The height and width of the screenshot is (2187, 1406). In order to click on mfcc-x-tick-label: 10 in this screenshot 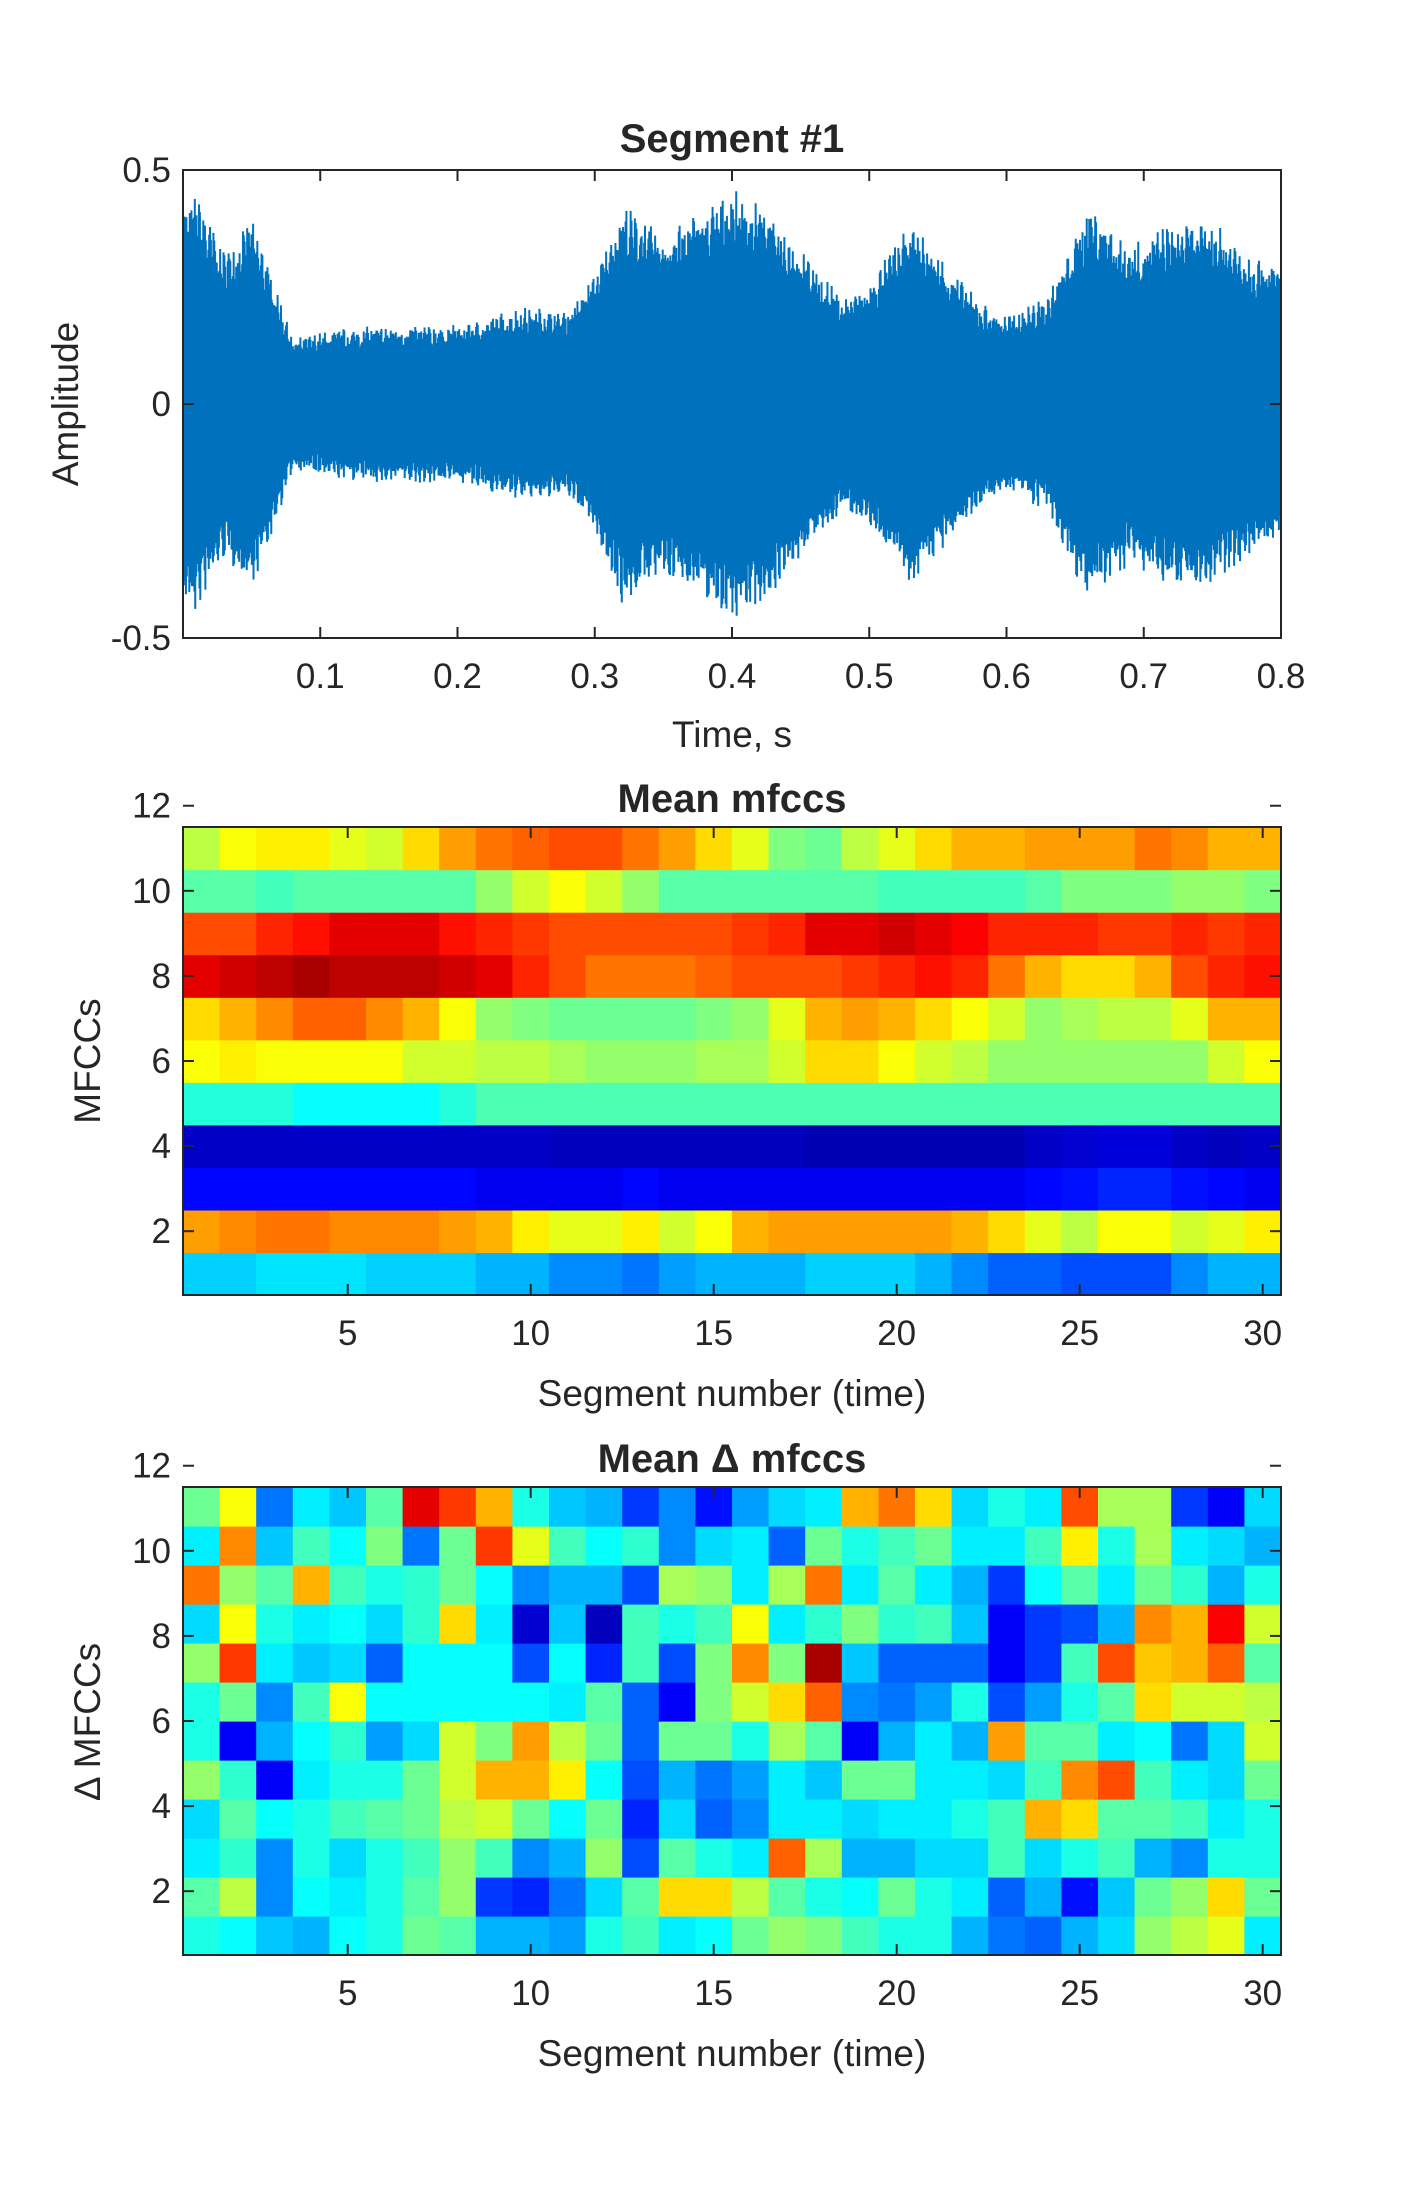, I will do `click(530, 1333)`.